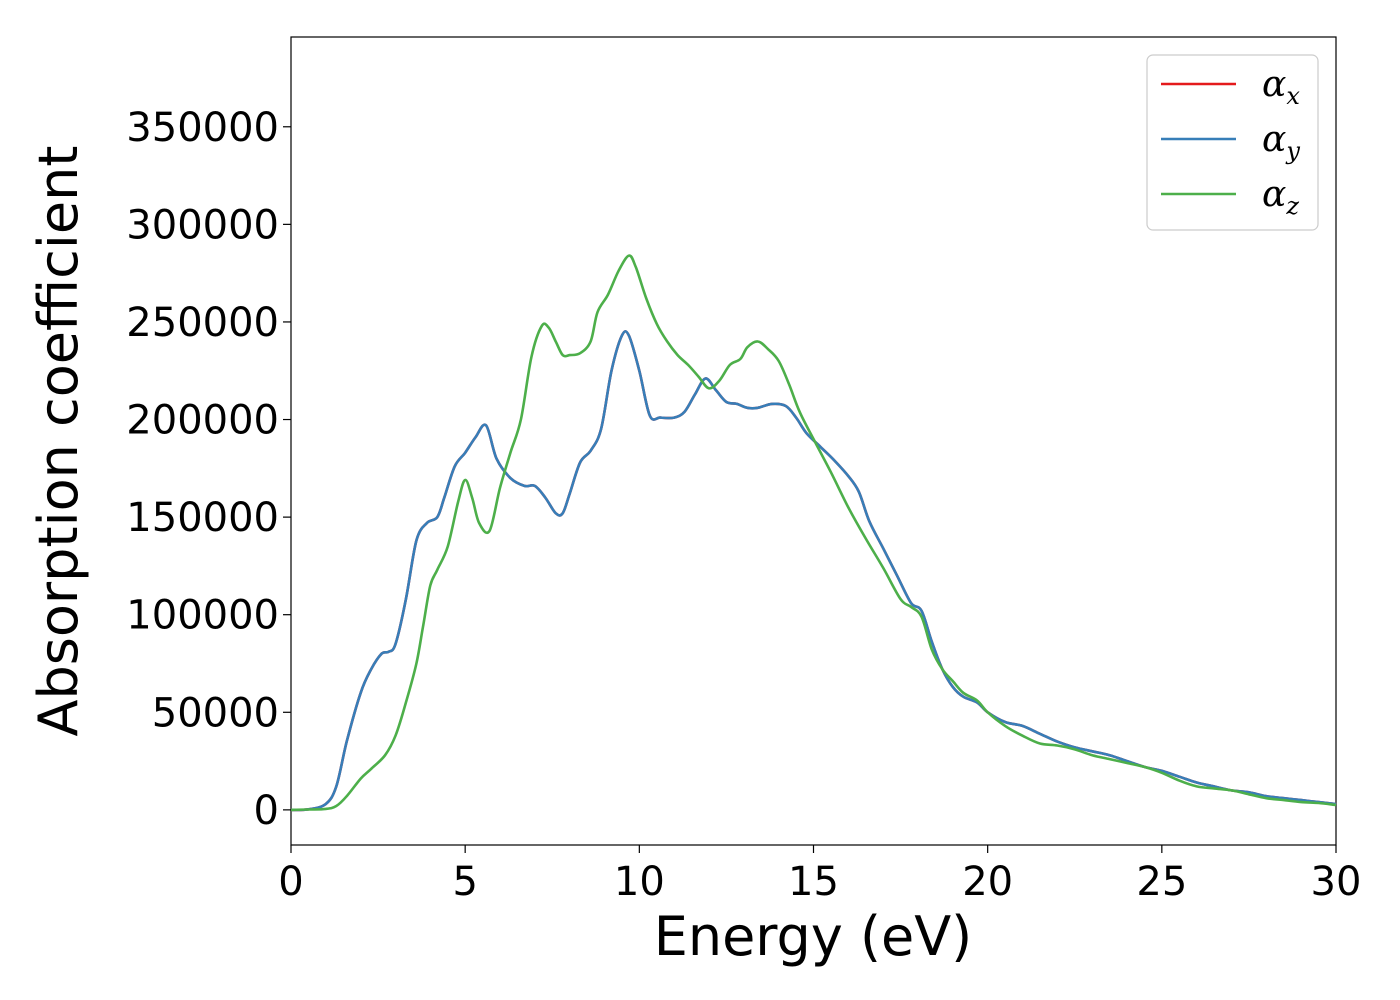  I want to click on y-tick-label: 0, so click(266, 811).